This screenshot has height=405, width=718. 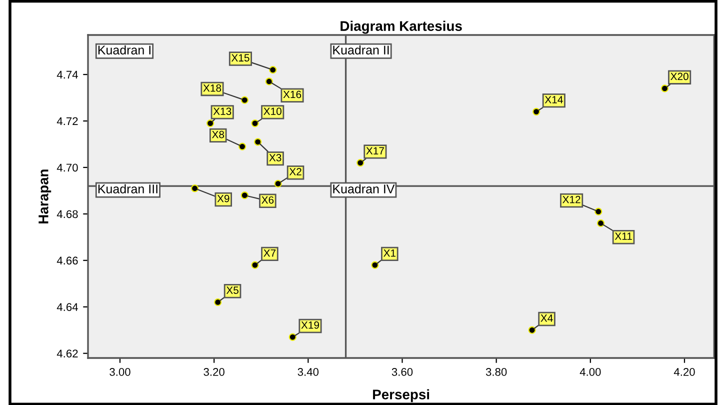 I want to click on annotation: Kuadran III, so click(x=128, y=189).